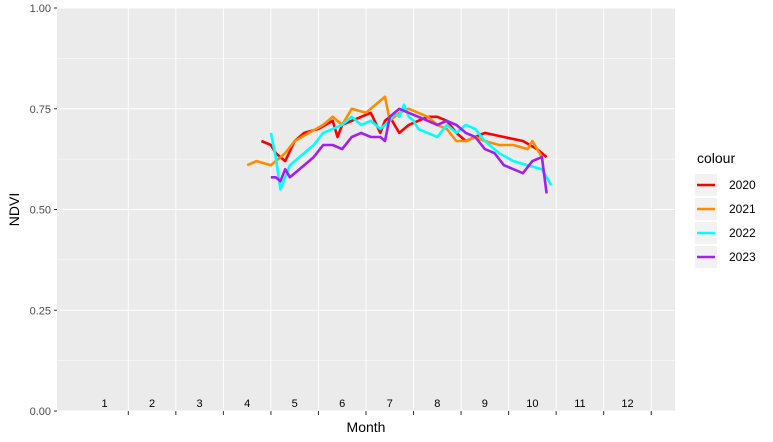 The image size is (773, 442). I want to click on y-axis-title: NDVI, so click(14, 209).